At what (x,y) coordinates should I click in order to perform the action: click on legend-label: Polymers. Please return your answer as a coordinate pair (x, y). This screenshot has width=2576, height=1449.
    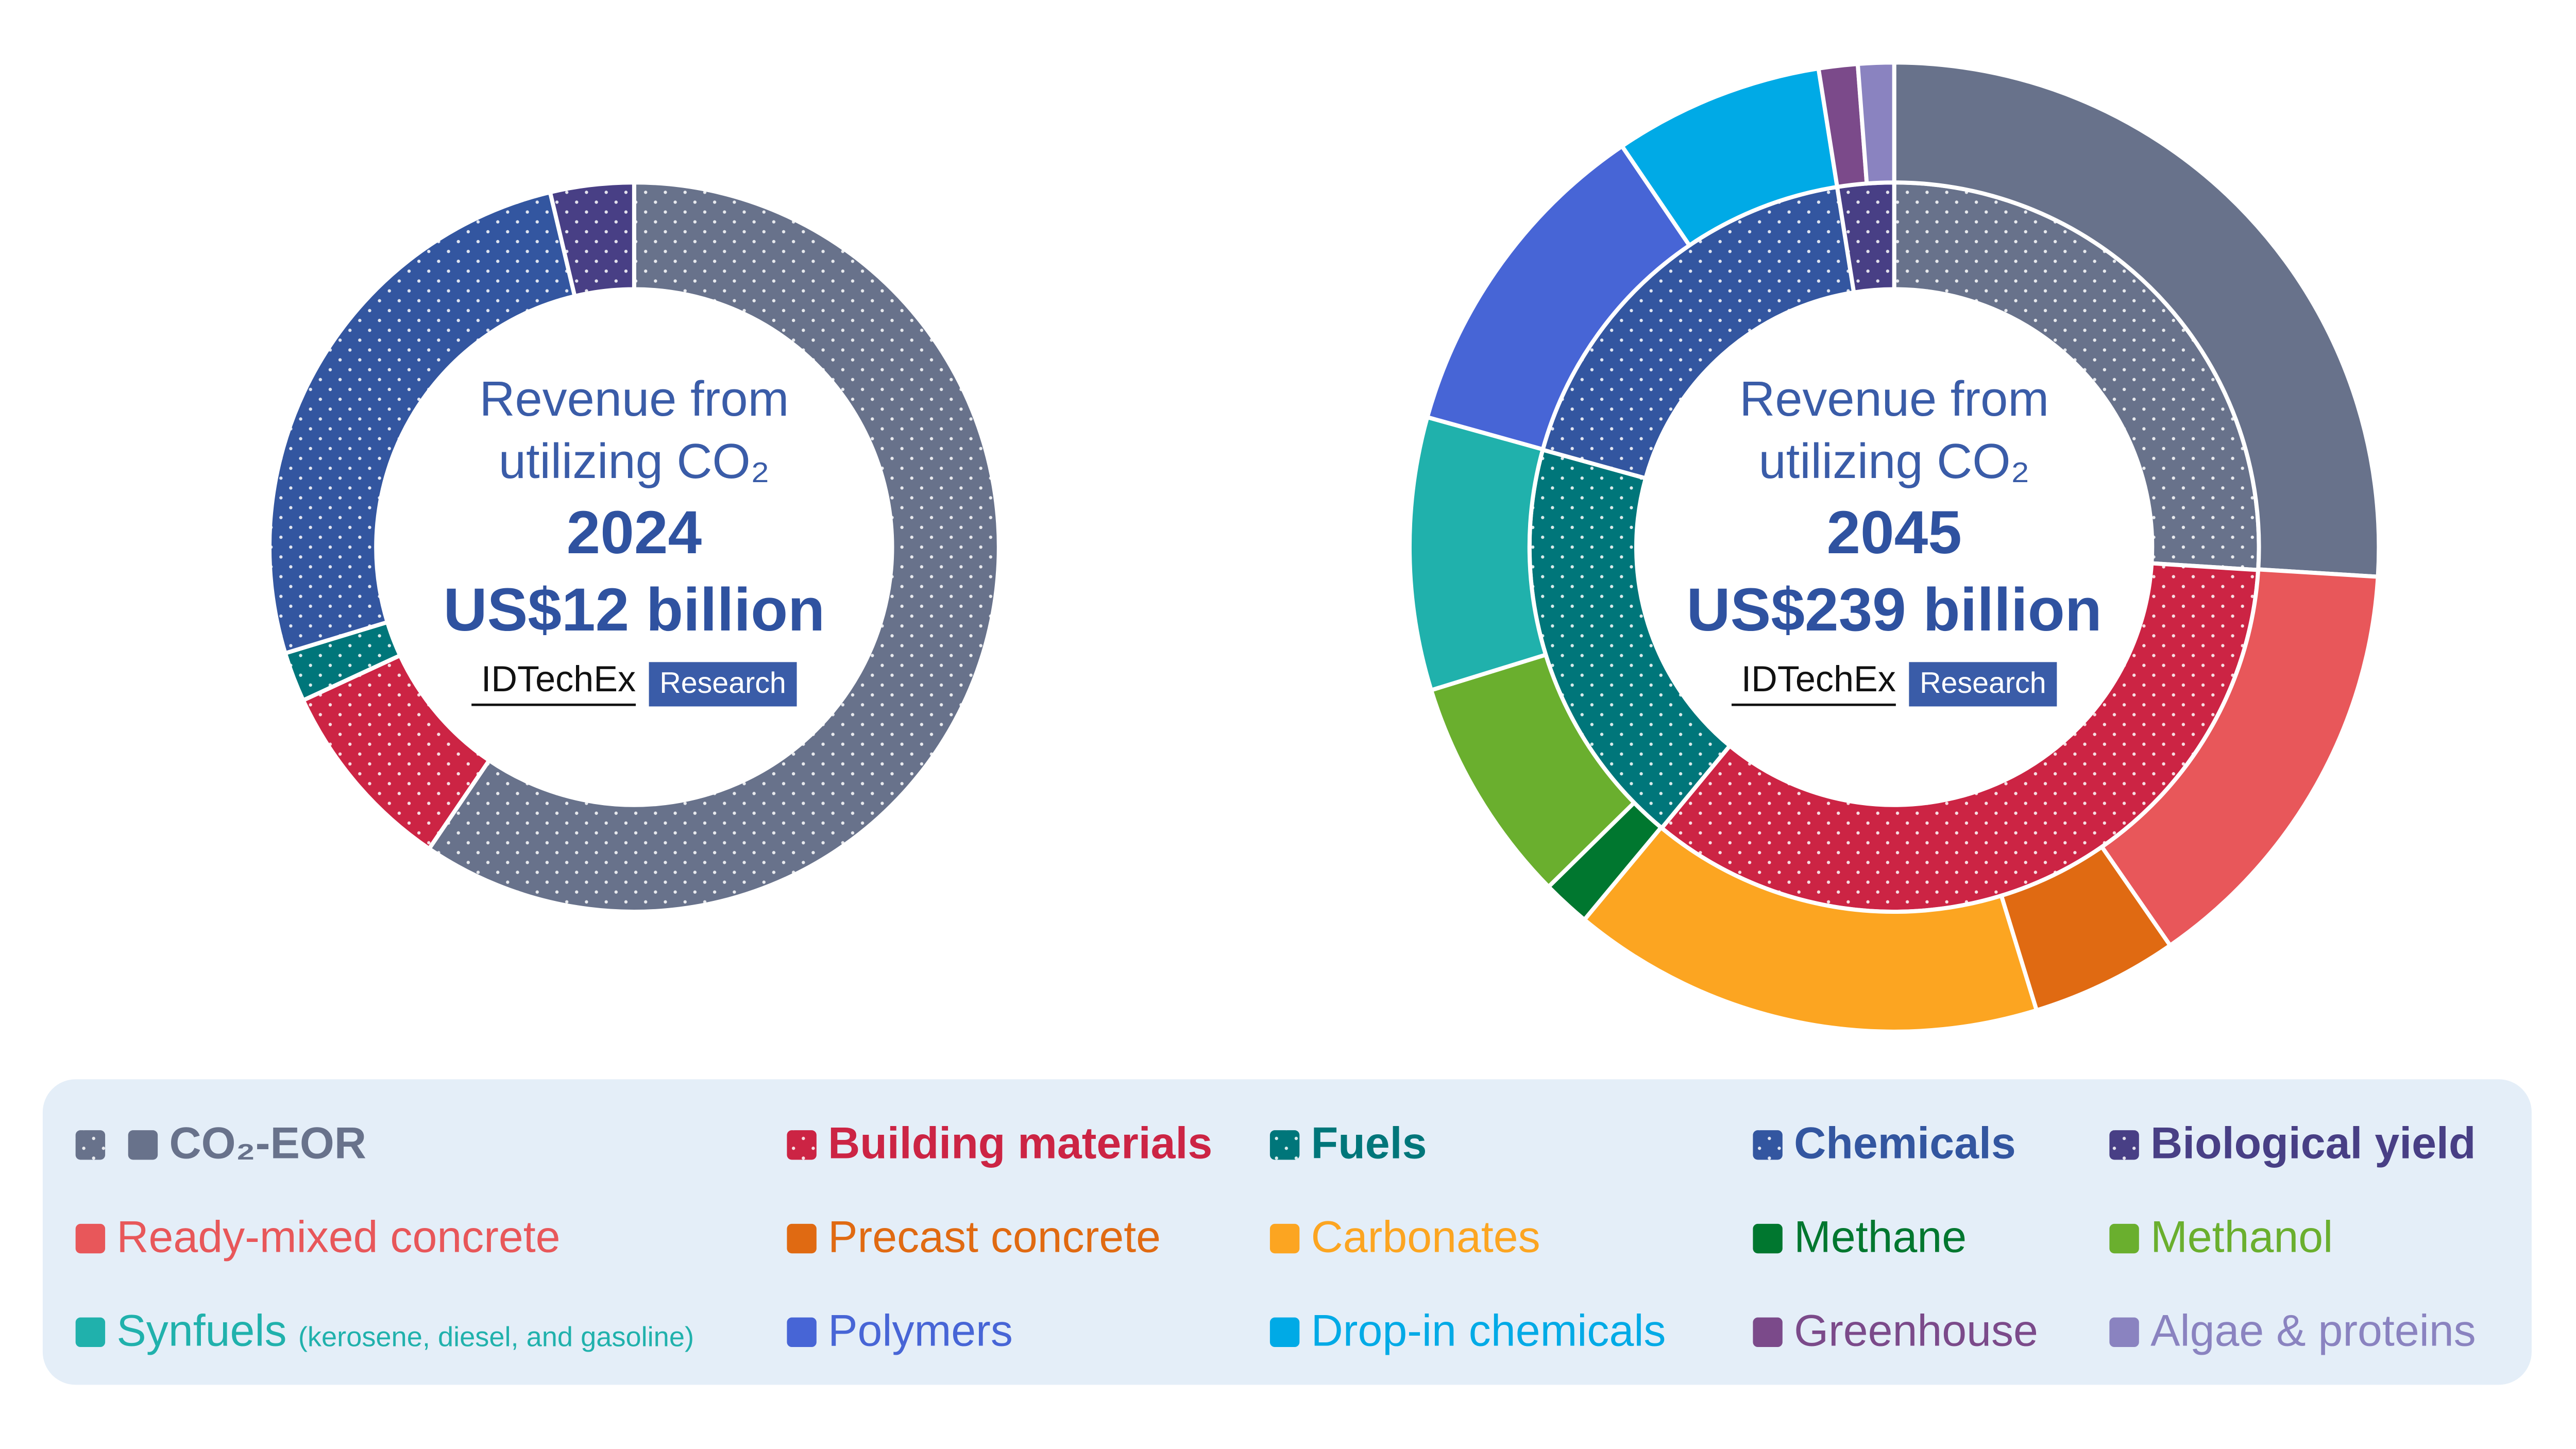
    Looking at the image, I should click on (920, 1331).